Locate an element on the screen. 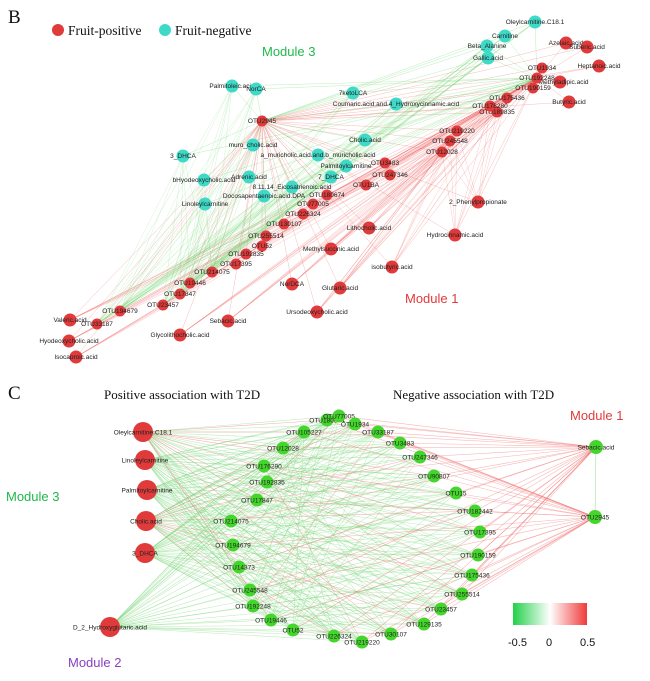 The width and height of the screenshot is (650, 681). panel-c-node-label: OTU14373 is located at coordinates (239, 567).